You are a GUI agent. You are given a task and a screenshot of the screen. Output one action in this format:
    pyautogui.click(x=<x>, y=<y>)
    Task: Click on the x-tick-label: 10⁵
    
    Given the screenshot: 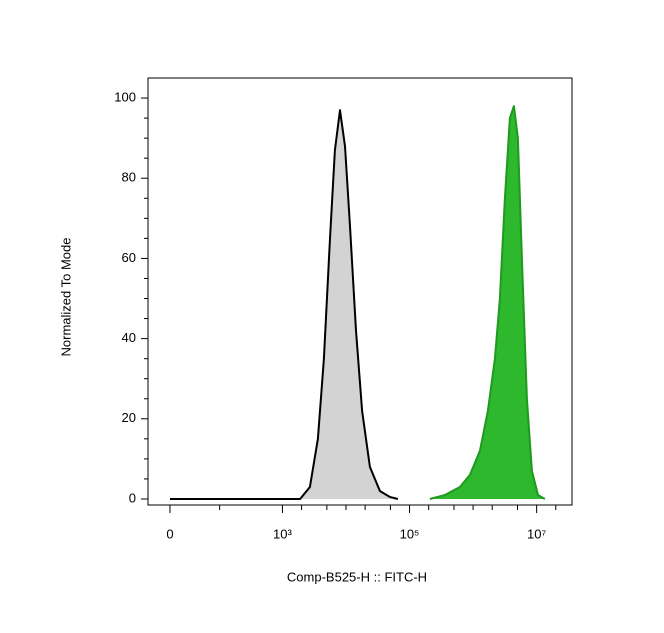 What is the action you would take?
    pyautogui.click(x=410, y=533)
    